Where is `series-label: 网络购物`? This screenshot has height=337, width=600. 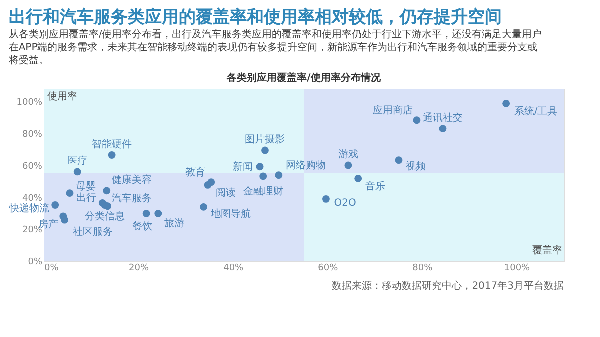
series-label: 网络购物 is located at coordinates (306, 165).